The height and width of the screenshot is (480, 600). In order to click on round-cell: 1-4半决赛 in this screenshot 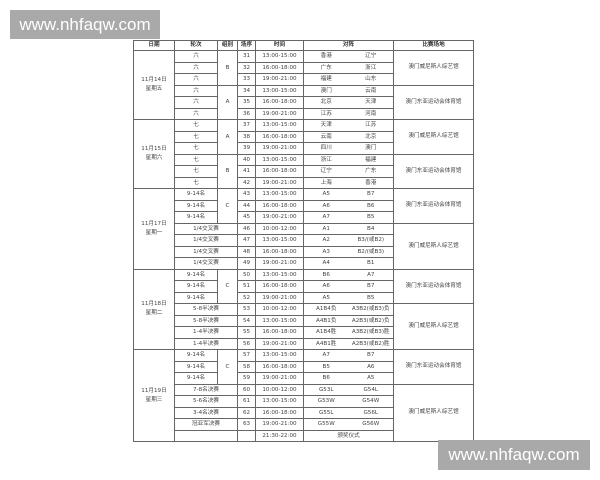, I will do `click(206, 332)`.